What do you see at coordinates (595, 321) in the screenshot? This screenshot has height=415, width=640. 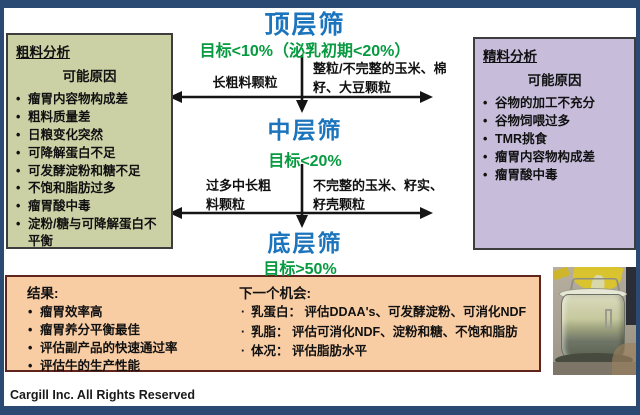 I see `particle-separator-photo` at bounding box center [595, 321].